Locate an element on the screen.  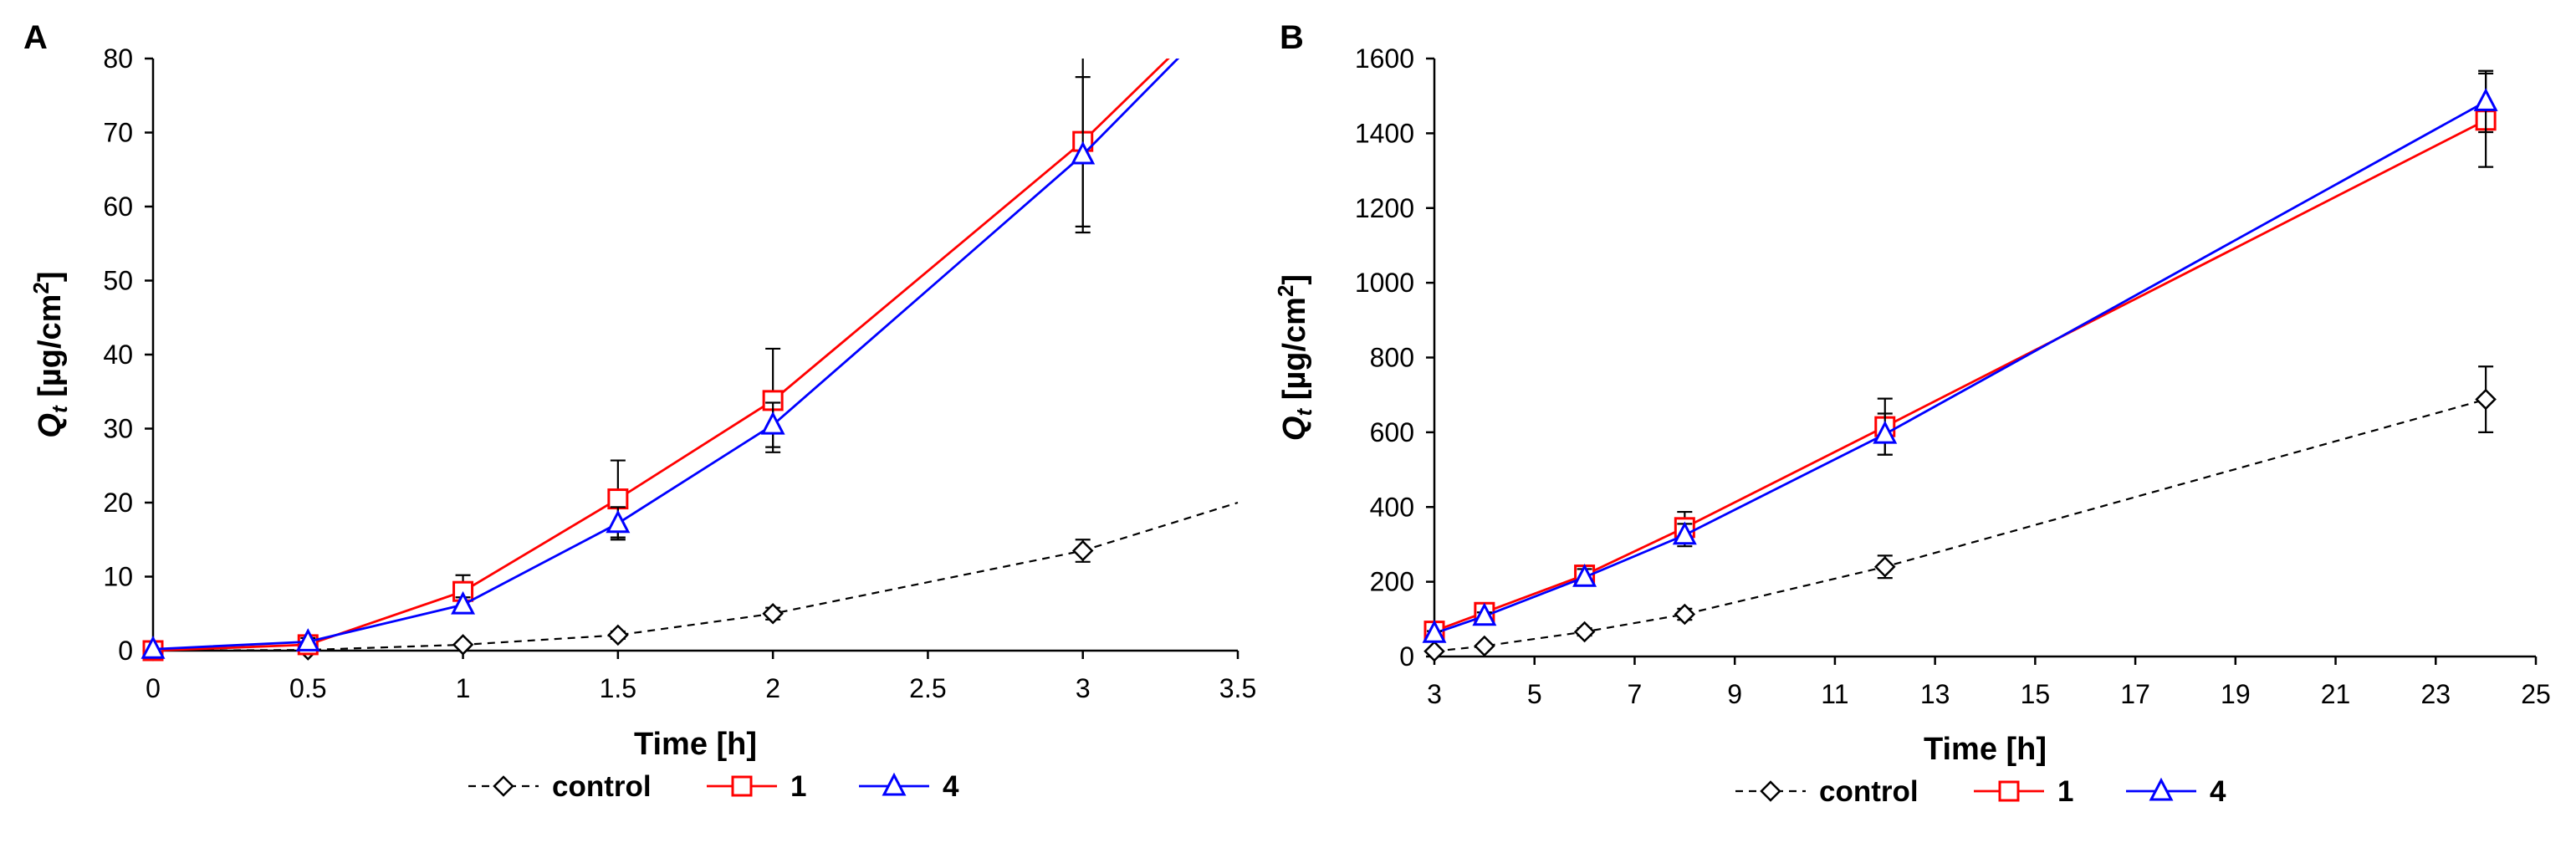
y-tick-label: 80 is located at coordinates (118, 58).